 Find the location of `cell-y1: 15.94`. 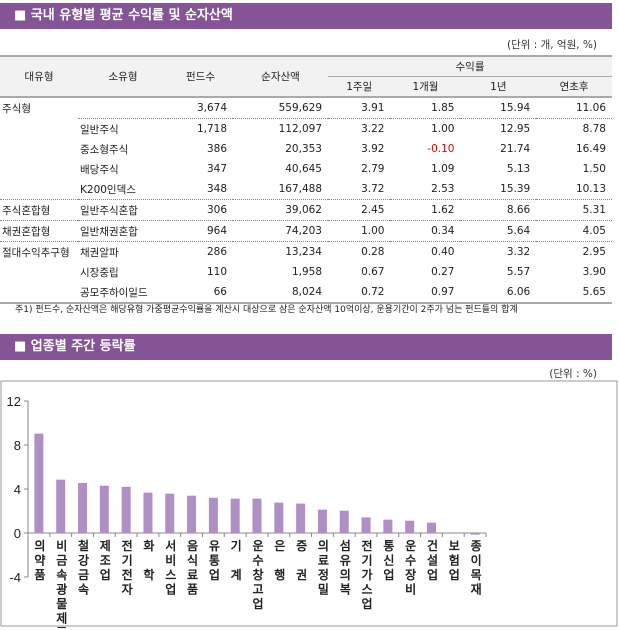

cell-y1: 15.94 is located at coordinates (515, 108).